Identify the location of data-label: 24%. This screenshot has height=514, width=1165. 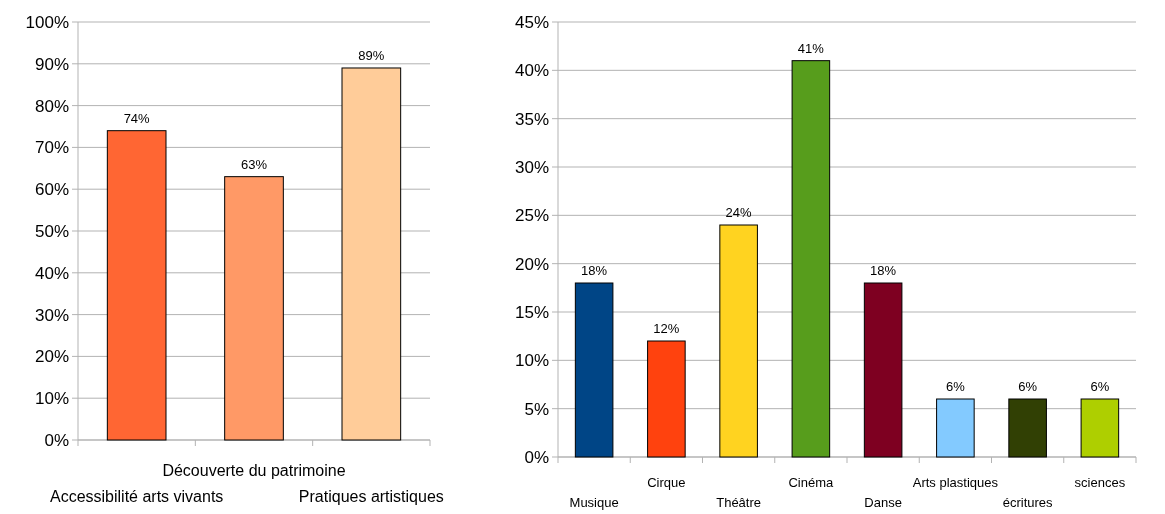
(739, 212).